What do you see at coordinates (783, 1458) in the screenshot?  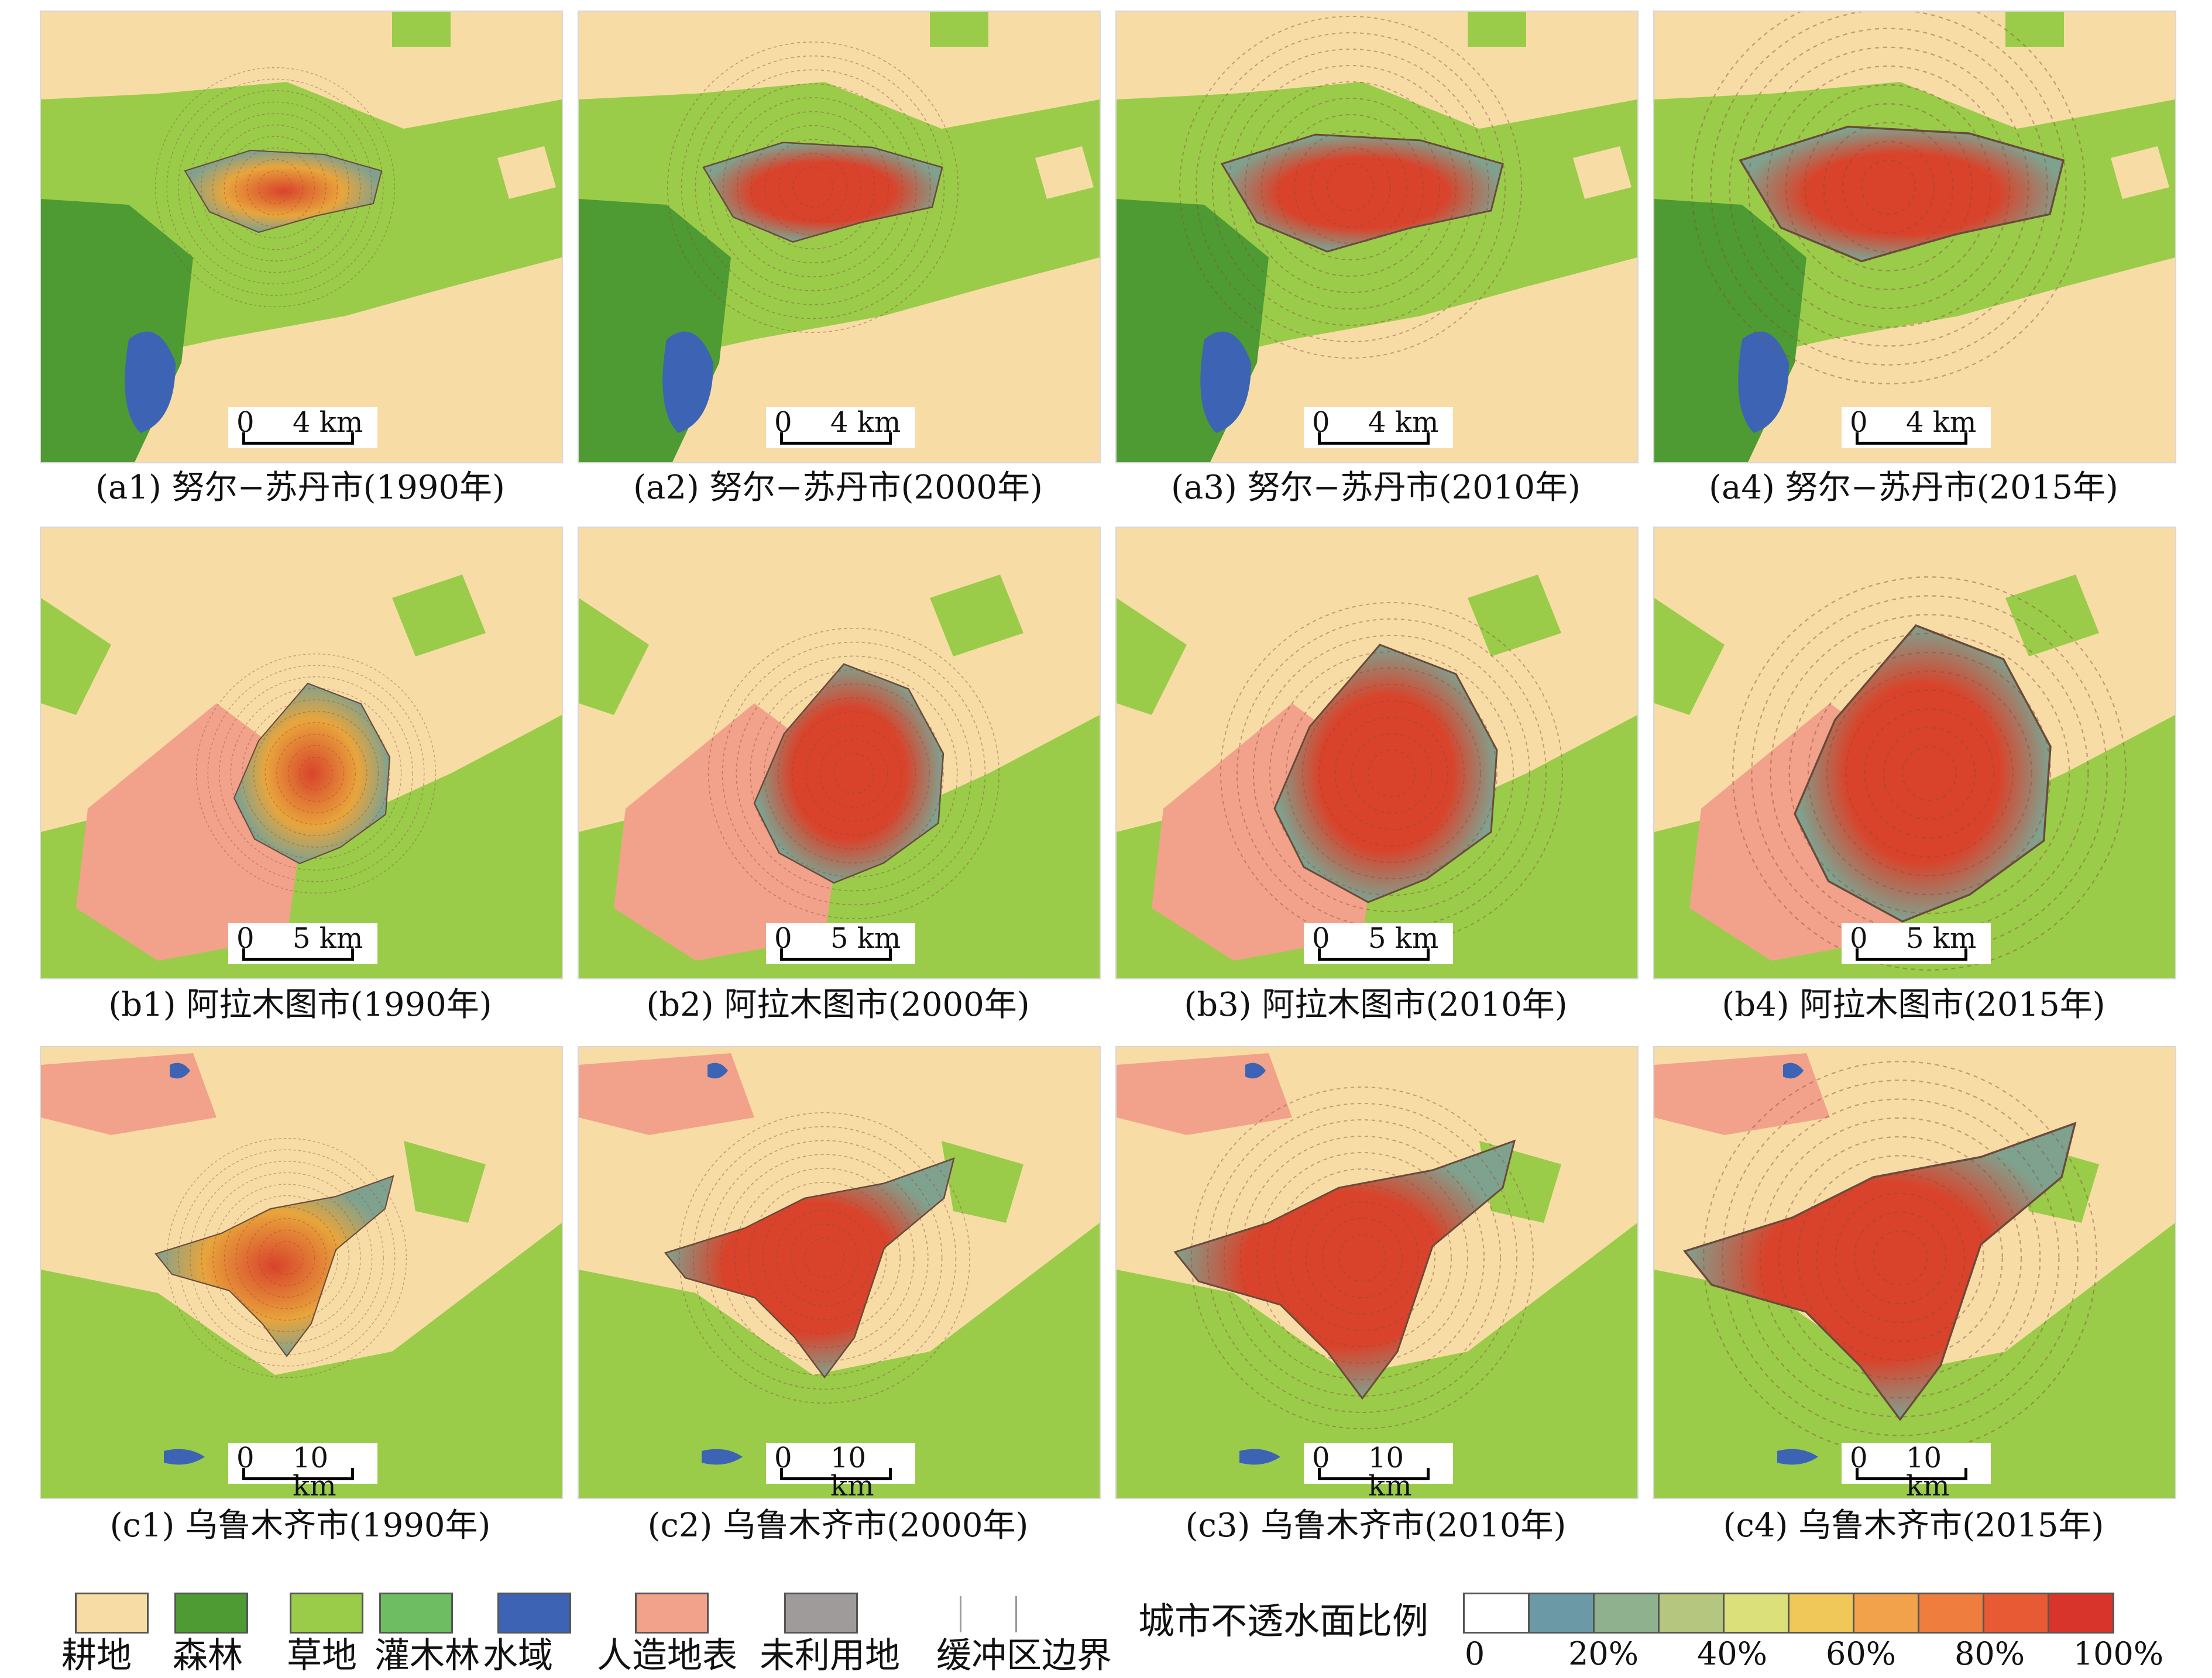 I see `scale-zero-label: 0` at bounding box center [783, 1458].